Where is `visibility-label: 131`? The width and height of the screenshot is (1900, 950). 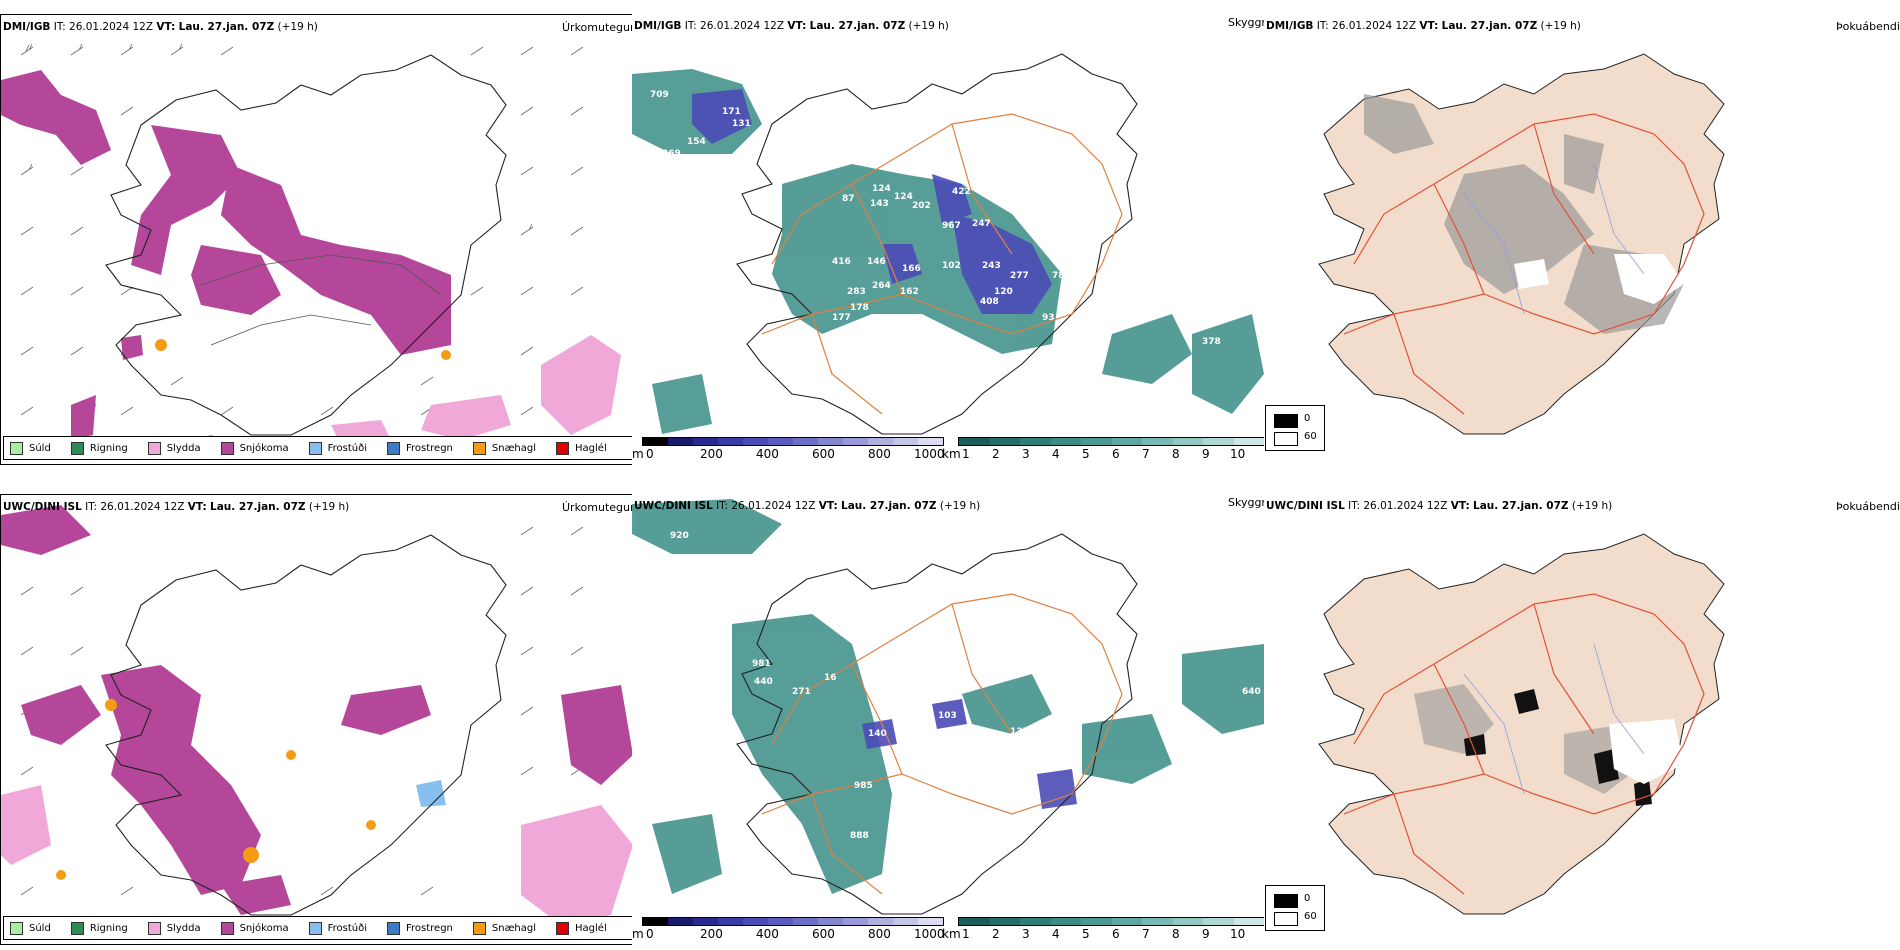
visibility-label: 131 is located at coordinates (741, 124).